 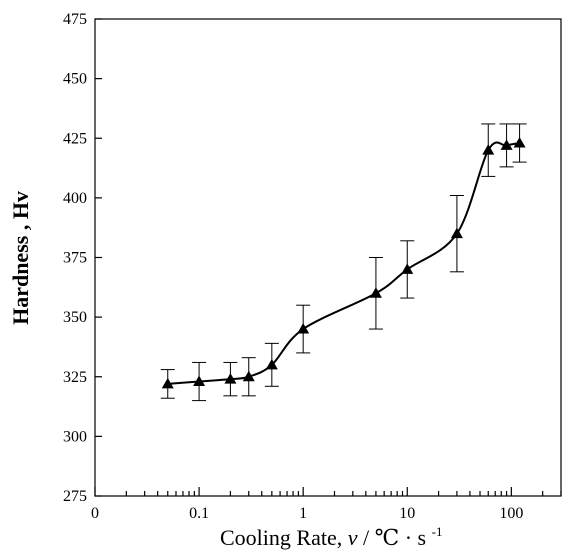 What do you see at coordinates (75, 138) in the screenshot?
I see `y-tick-label: 425` at bounding box center [75, 138].